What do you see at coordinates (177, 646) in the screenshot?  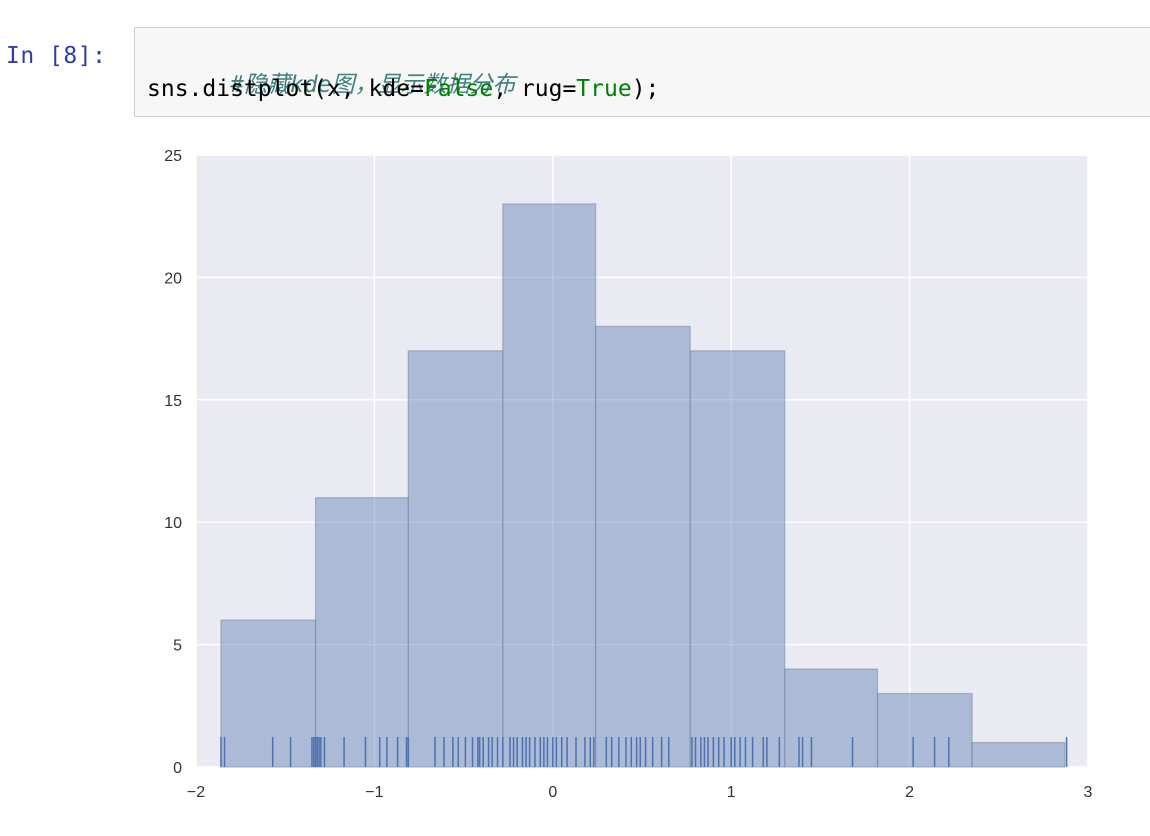 I see `y-tick-label: 5` at bounding box center [177, 646].